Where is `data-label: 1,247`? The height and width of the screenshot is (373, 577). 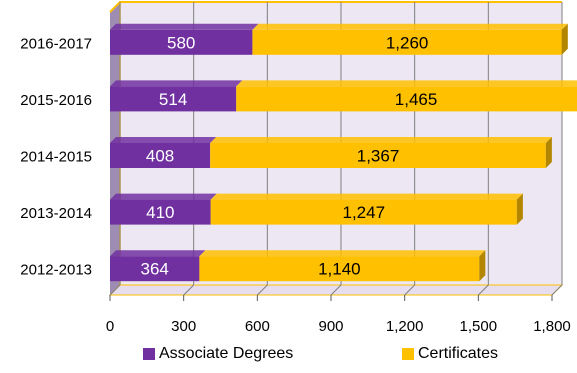
data-label: 1,247 is located at coordinates (364, 212).